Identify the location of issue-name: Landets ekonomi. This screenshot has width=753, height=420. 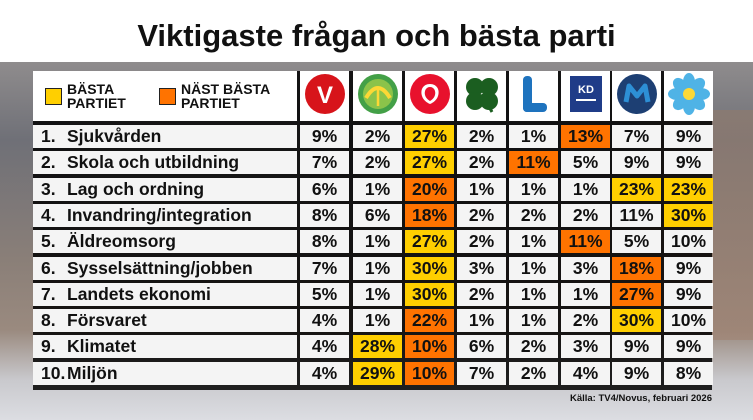
(139, 293).